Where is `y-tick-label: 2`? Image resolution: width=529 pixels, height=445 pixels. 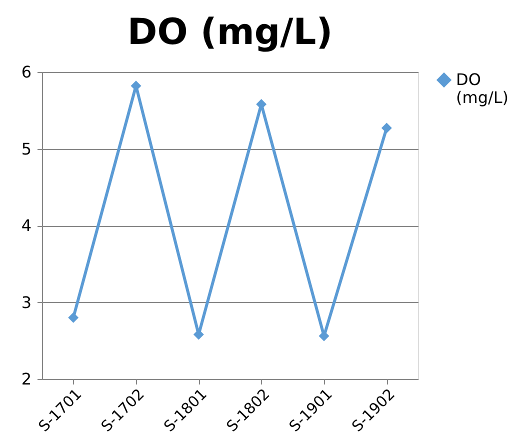 y-tick-label: 2 is located at coordinates (26, 379).